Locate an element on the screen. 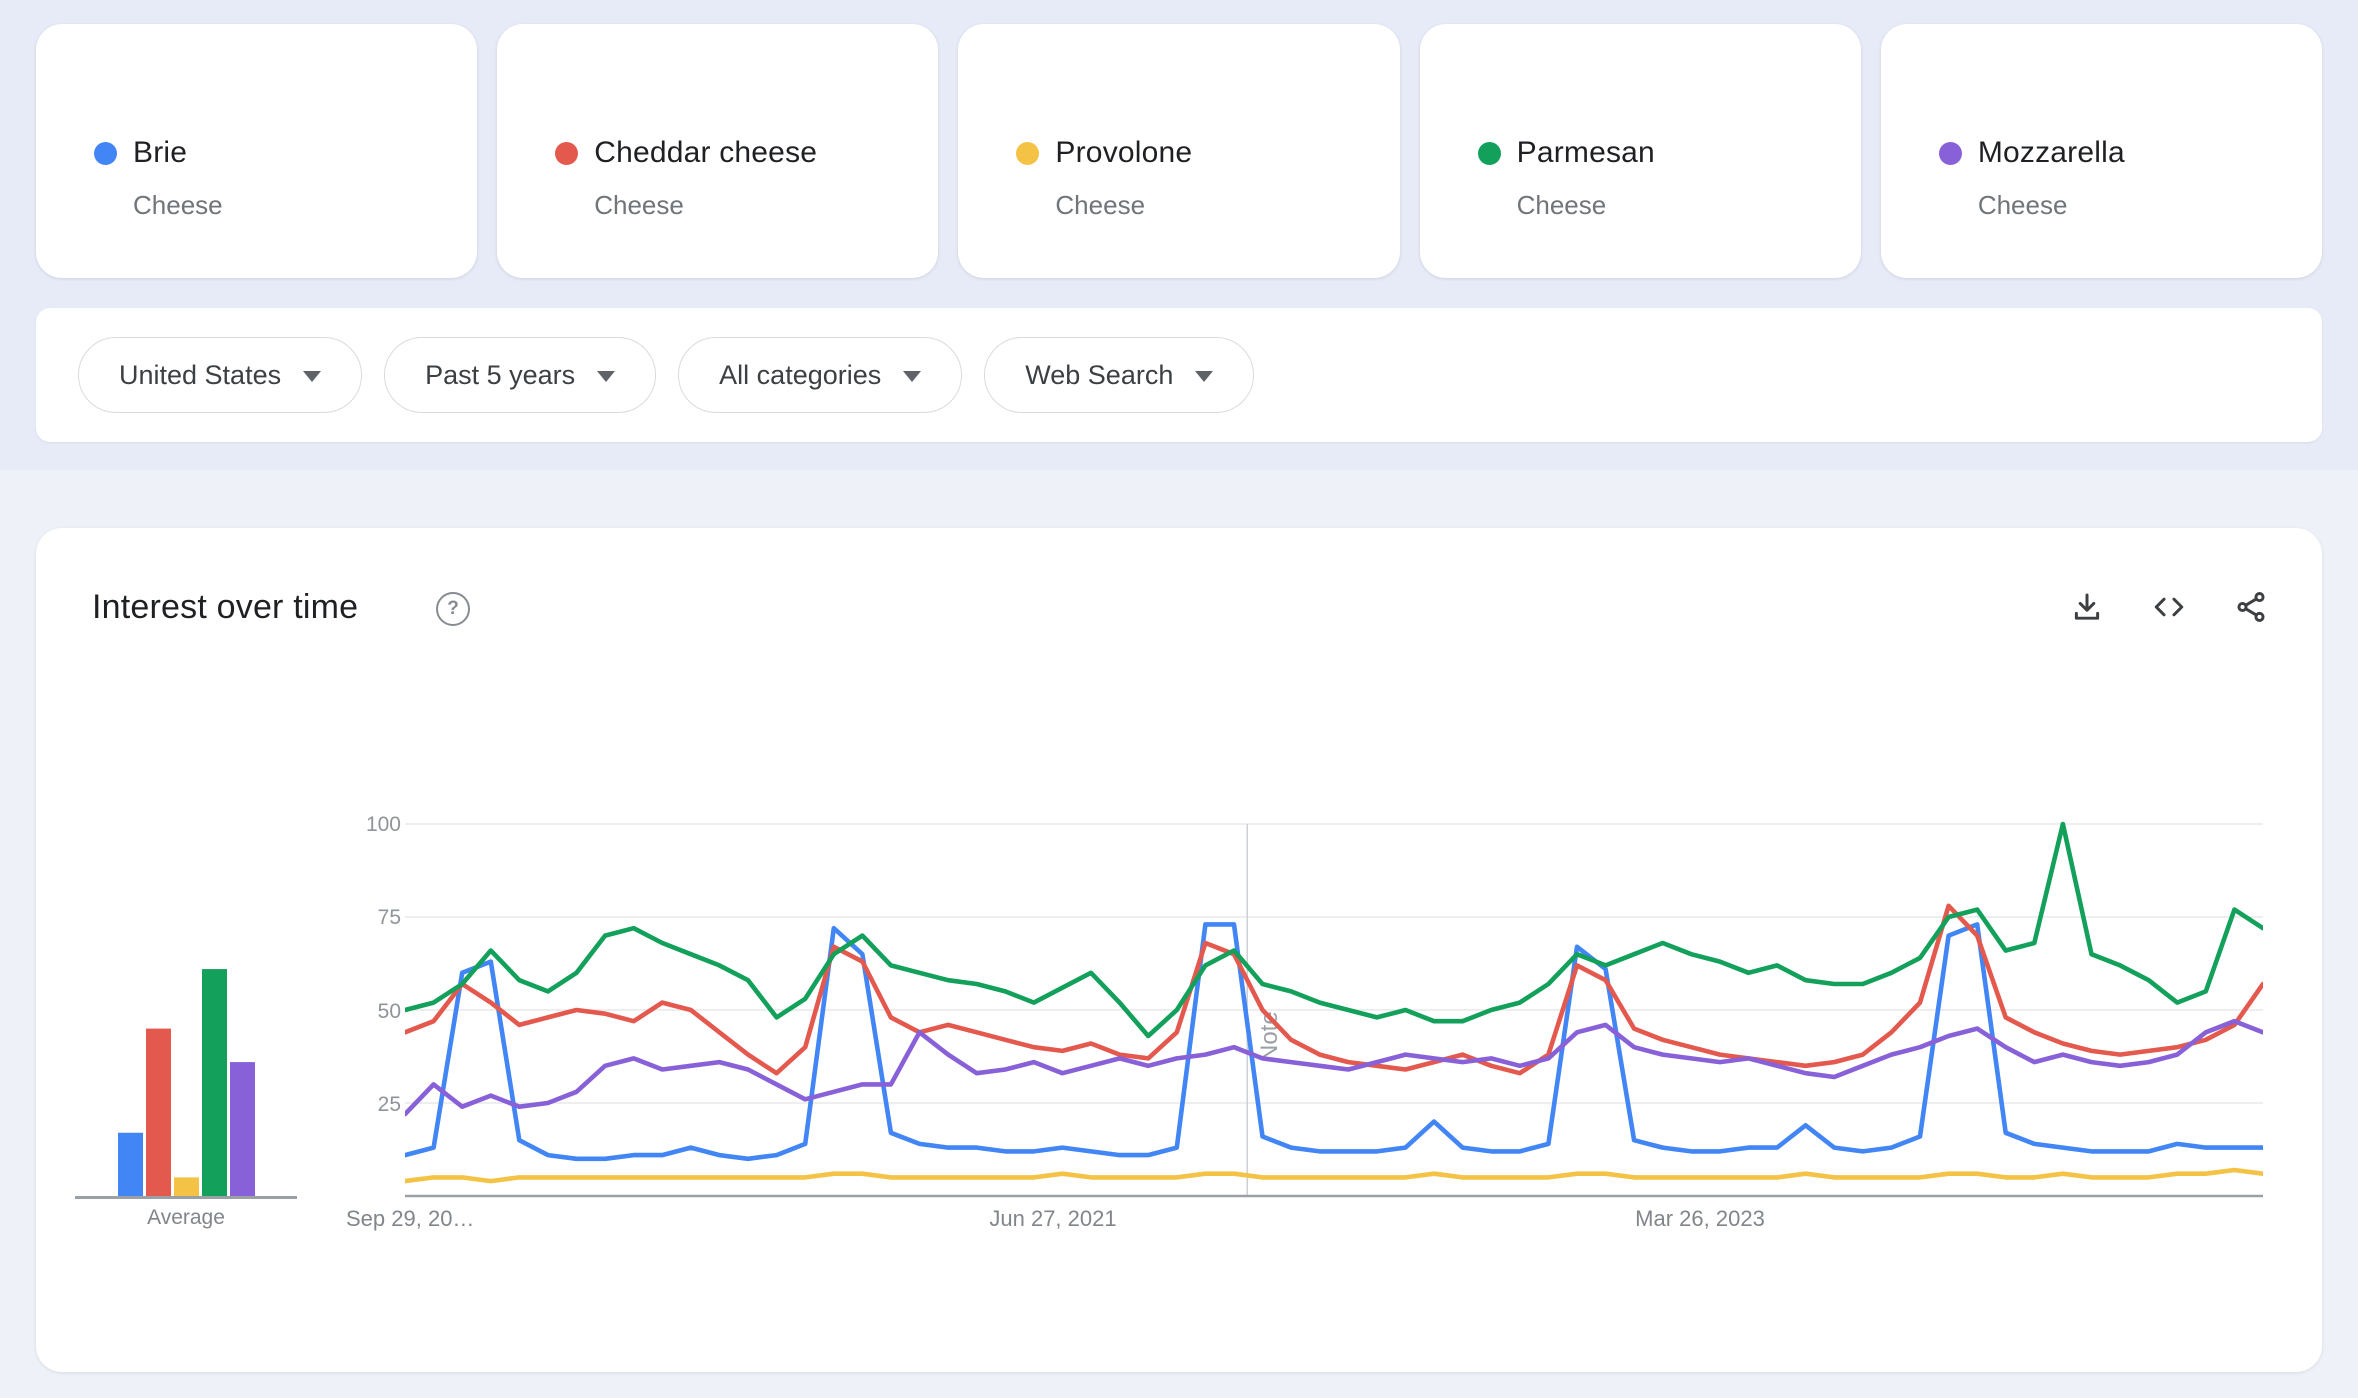 The image size is (2358, 1398). avg-bar-provolone is located at coordinates (186, 1186).